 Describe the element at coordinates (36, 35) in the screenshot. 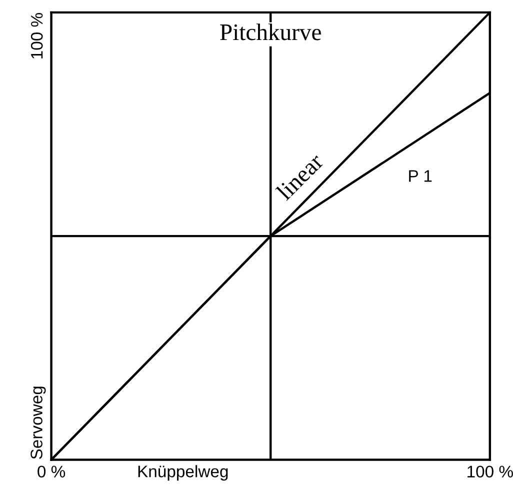

I see `text: 100 %` at that location.